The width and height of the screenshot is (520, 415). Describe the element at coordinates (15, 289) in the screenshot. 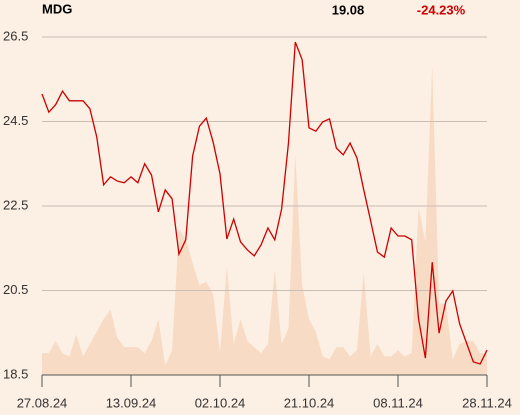

I see `y-tick-label: 20.5` at that location.